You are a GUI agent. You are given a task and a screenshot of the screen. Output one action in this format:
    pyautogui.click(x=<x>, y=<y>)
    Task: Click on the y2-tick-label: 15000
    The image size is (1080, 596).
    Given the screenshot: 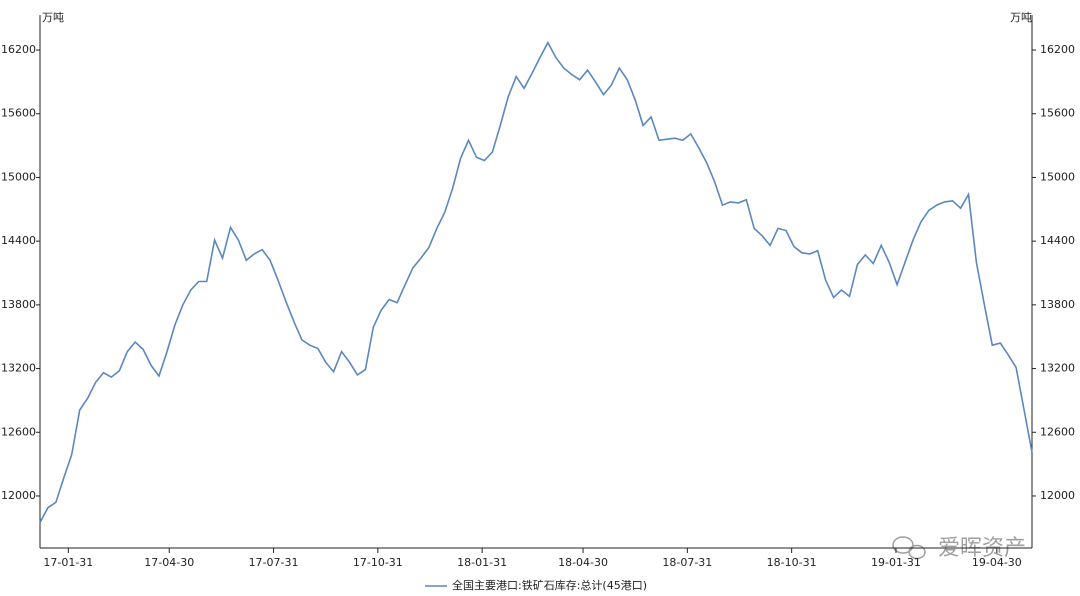 What is the action you would take?
    pyautogui.click(x=1057, y=176)
    